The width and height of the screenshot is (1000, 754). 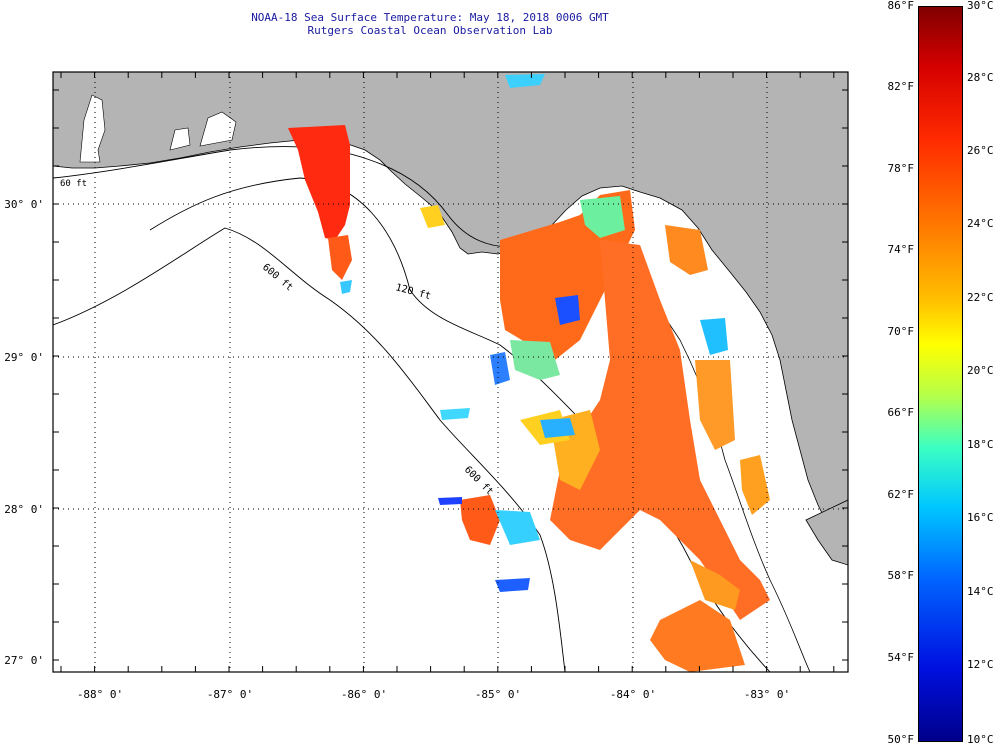 I want to click on colorbar-c-label: 24°C, so click(x=980, y=223).